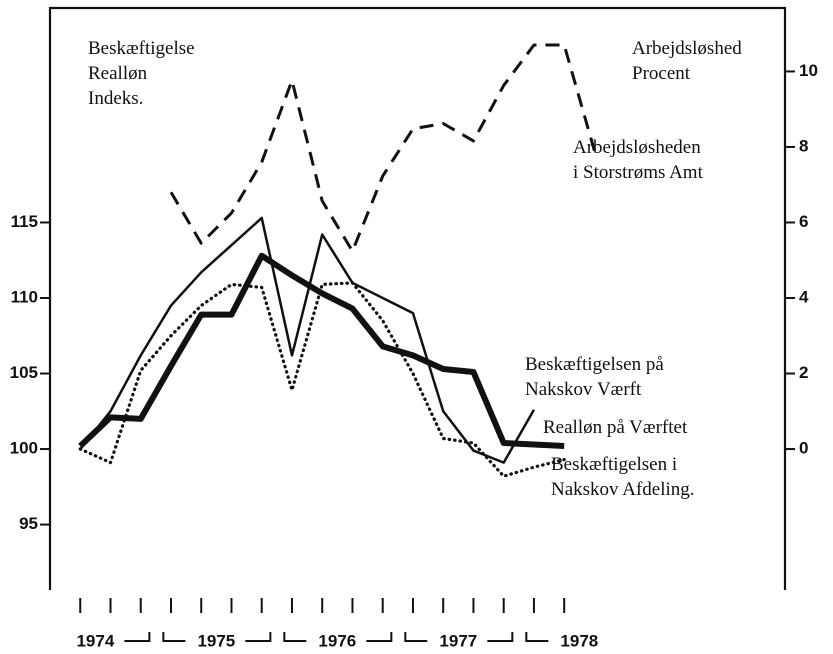 This screenshot has width=833, height=654. Describe the element at coordinates (118, 73) in the screenshot. I see `y-axis-title: Realløn` at that location.